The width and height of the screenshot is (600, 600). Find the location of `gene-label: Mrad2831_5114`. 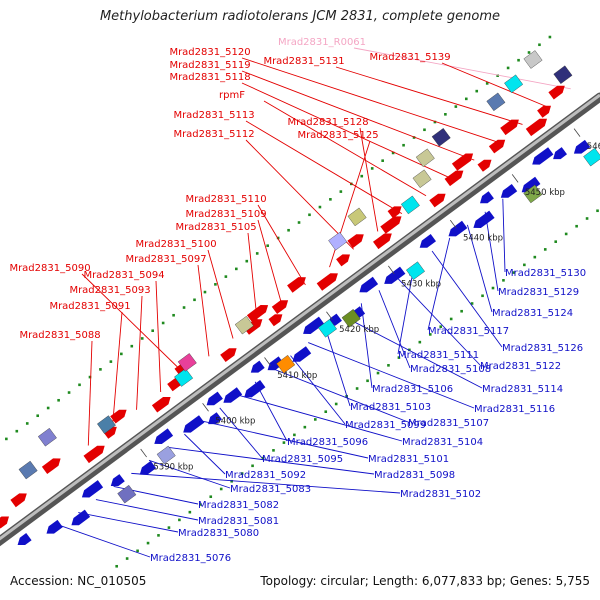

gene-label: Mrad2831_5114 is located at coordinates (522, 389).